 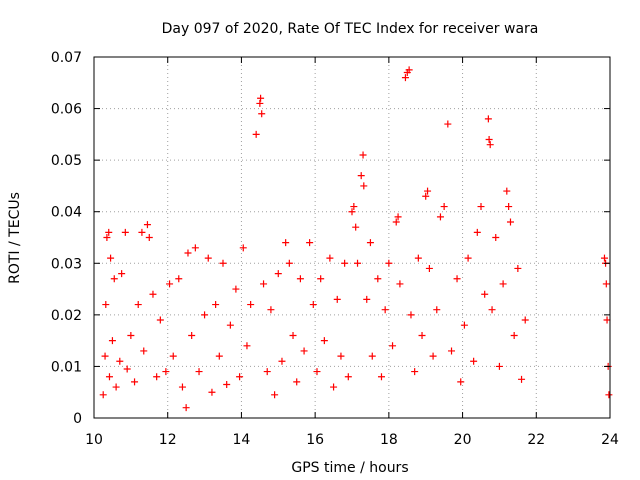 I want to click on y-tick-label: 0.05, so click(x=66, y=161).